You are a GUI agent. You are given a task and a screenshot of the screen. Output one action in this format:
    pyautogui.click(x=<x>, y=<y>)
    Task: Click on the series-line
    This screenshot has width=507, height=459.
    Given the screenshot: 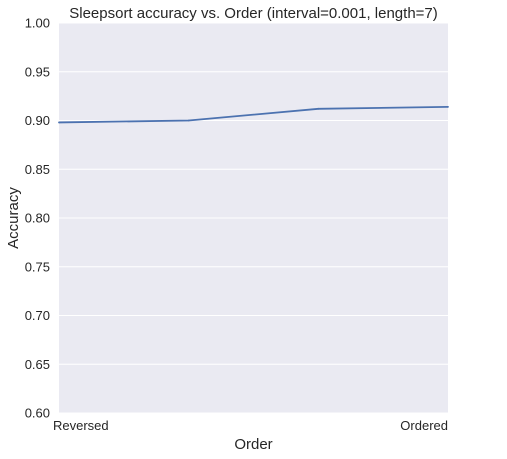 What is the action you would take?
    pyautogui.click(x=253, y=114)
    